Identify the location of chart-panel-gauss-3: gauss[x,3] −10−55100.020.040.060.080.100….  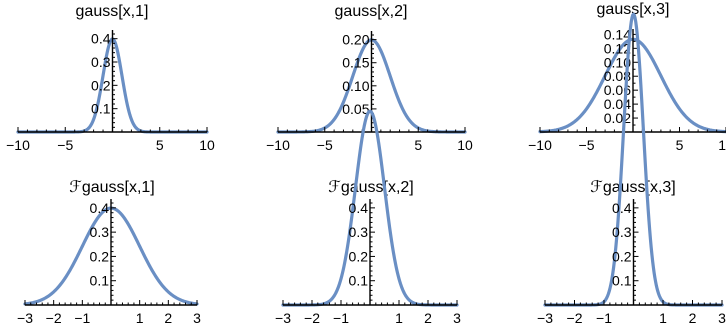
(627, 77).